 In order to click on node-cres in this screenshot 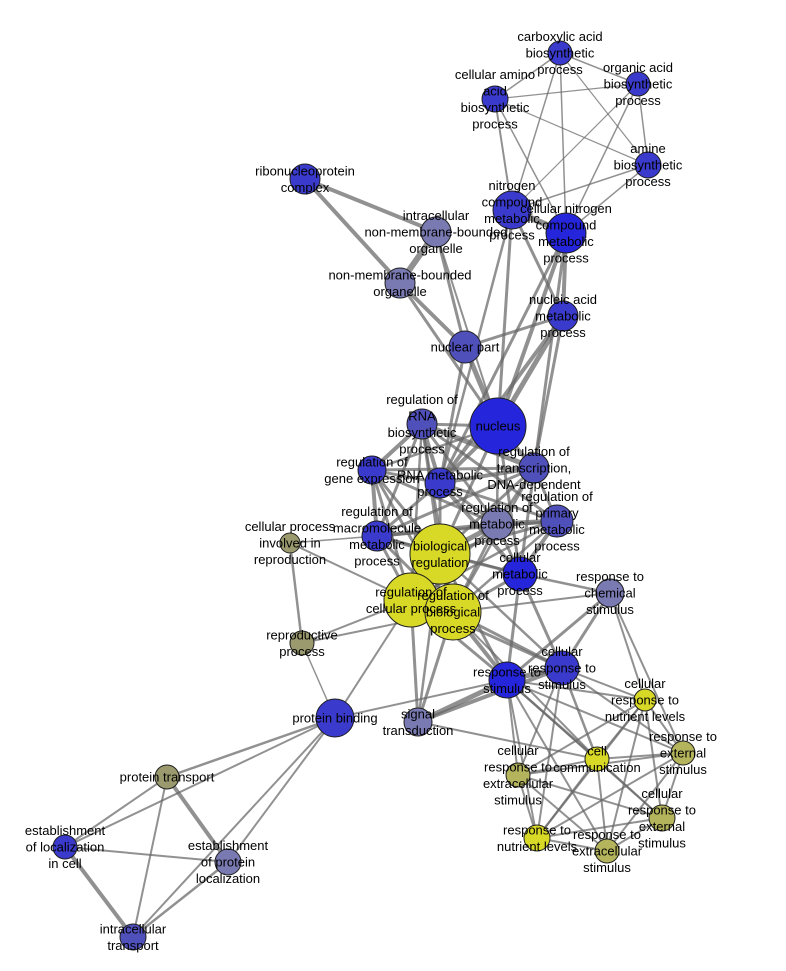, I will do `click(662, 818)`.